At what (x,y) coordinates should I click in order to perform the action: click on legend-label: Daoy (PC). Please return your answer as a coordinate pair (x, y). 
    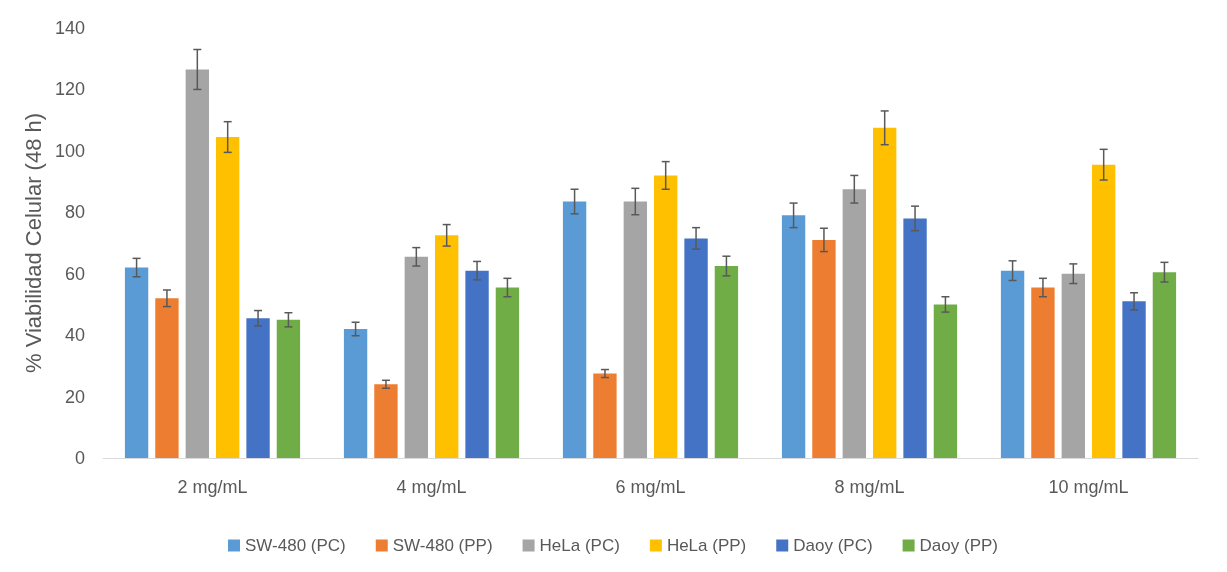
    Looking at the image, I should click on (833, 545).